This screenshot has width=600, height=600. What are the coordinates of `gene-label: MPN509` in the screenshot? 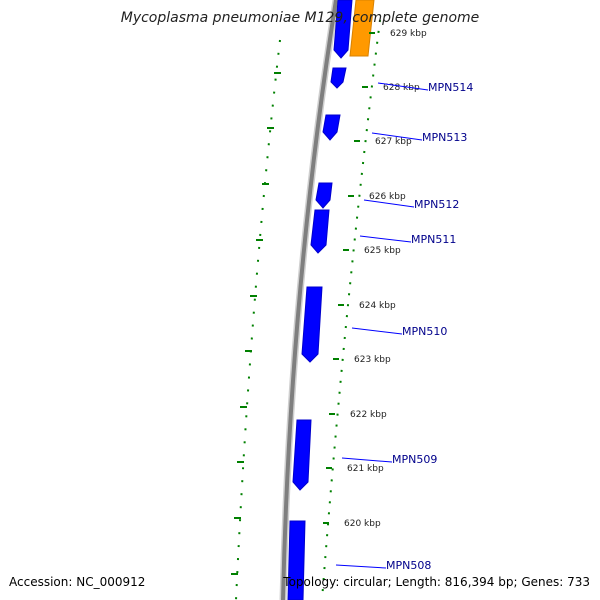 It's located at (414, 459).